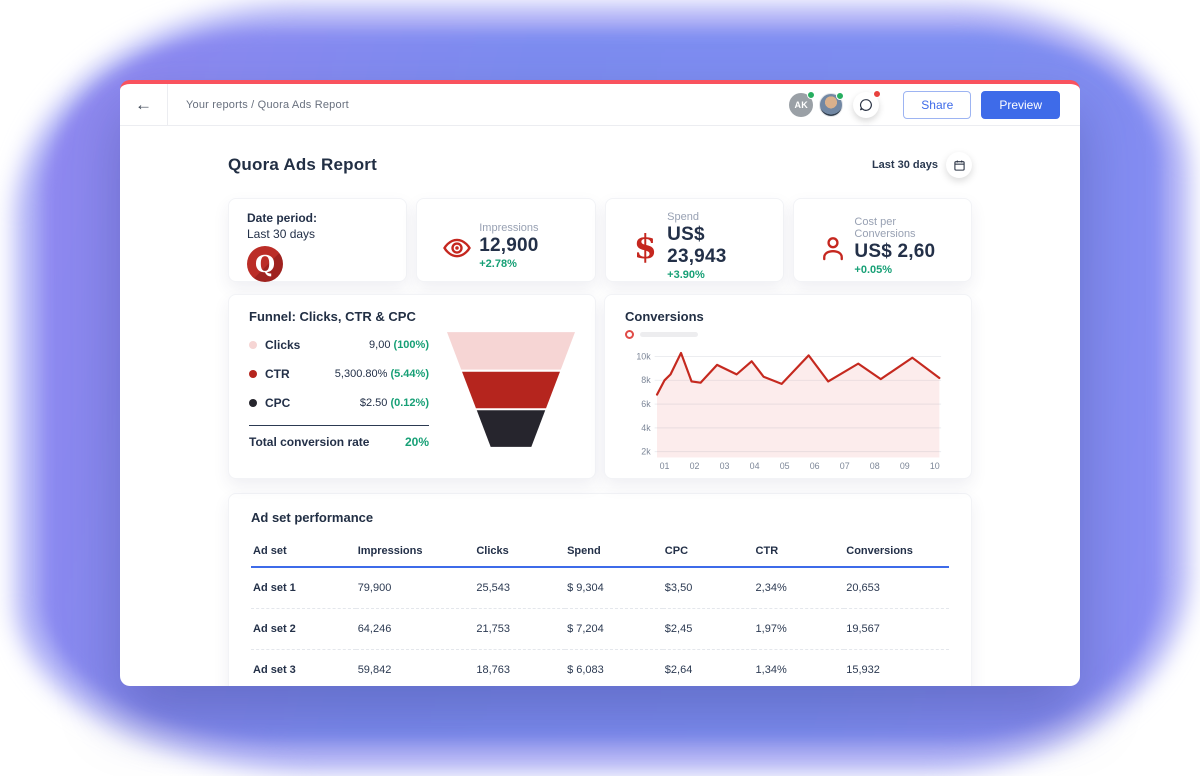 The image size is (1200, 776). I want to click on chat-bubble-icon, so click(866, 104).